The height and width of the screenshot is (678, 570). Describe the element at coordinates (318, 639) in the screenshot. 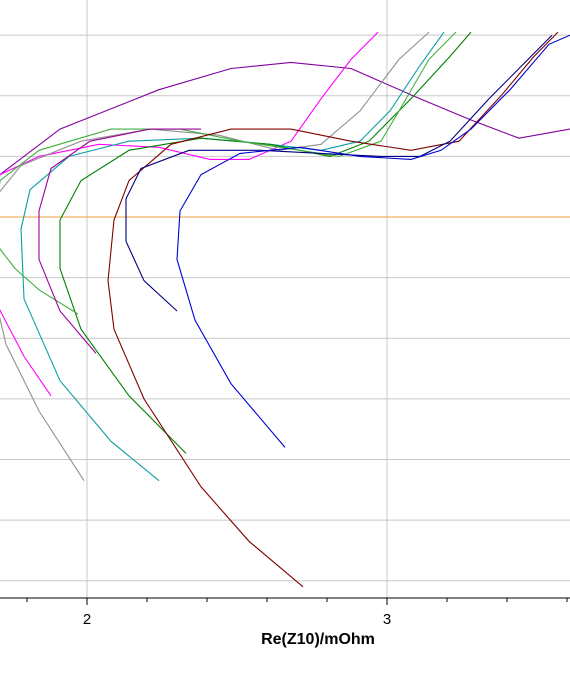

I see `x-axis-label: Re(Z10)/mOhm` at that location.